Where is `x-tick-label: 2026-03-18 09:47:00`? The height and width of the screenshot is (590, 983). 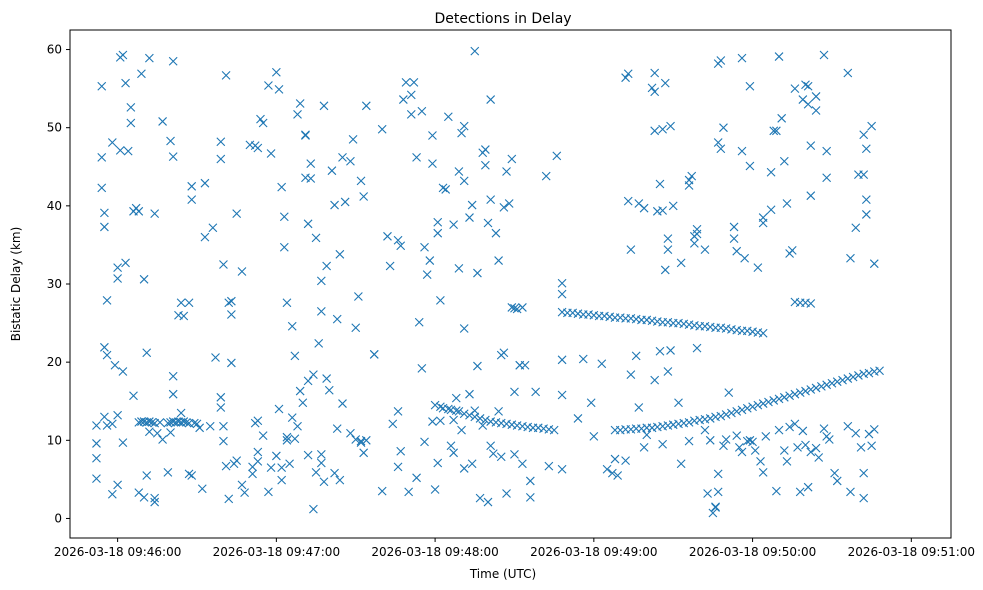
x-tick-label: 2026-03-18 09:47:00 is located at coordinates (276, 552).